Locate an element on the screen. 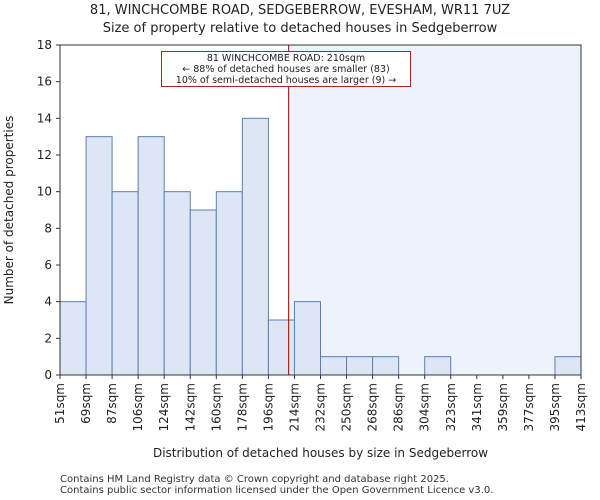 This screenshot has width=600, height=500. x-tick-label: 286sqm is located at coordinates (399, 407).